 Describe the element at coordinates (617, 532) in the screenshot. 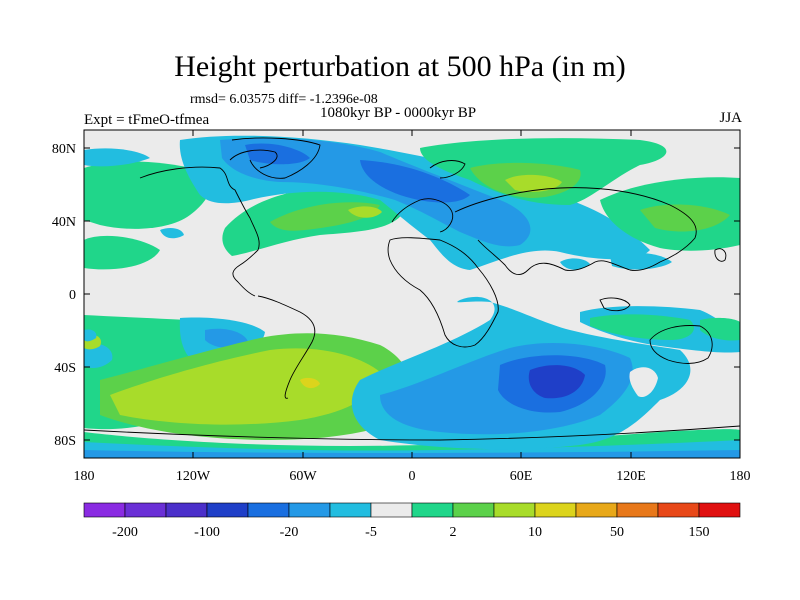

I see `colorbar-label: 50` at that location.